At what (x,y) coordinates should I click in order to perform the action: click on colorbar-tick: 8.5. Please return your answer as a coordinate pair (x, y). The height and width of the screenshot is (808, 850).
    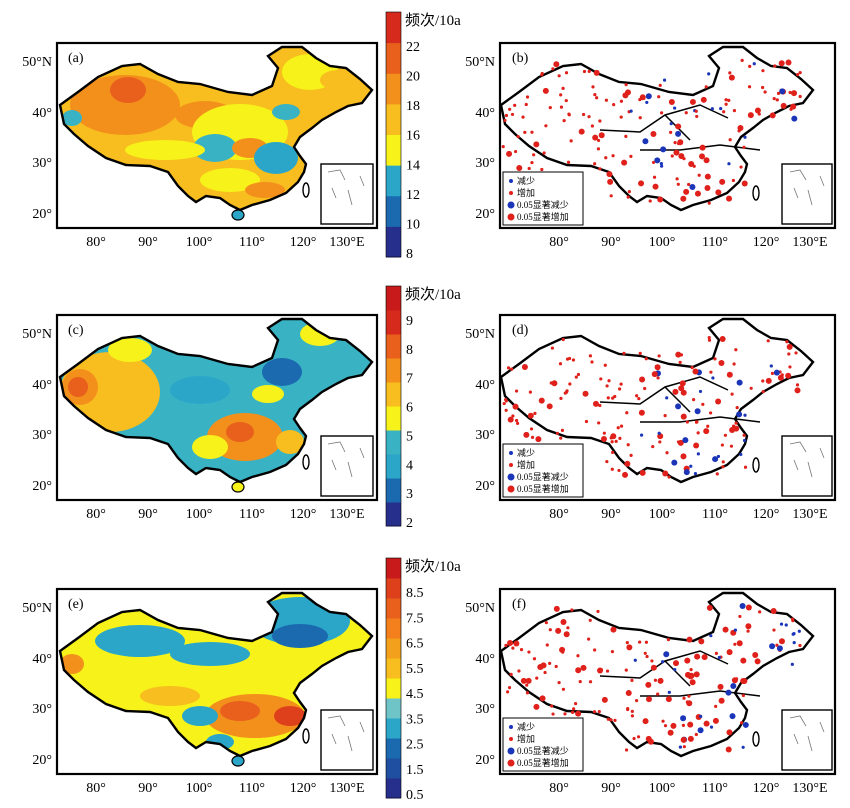
    Looking at the image, I should click on (415, 593).